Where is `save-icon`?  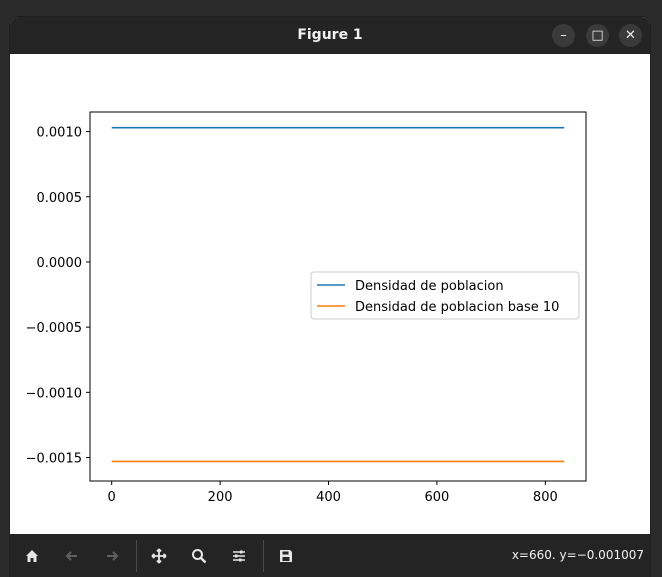 save-icon is located at coordinates (286, 556).